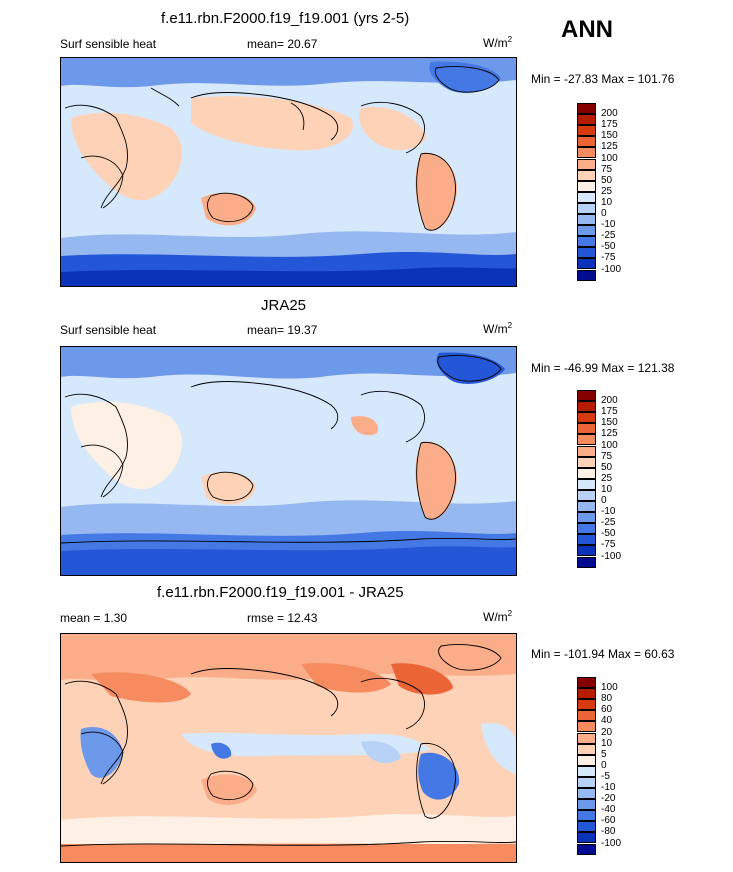  What do you see at coordinates (284, 305) in the screenshot?
I see `panel-2-title: JRA25` at bounding box center [284, 305].